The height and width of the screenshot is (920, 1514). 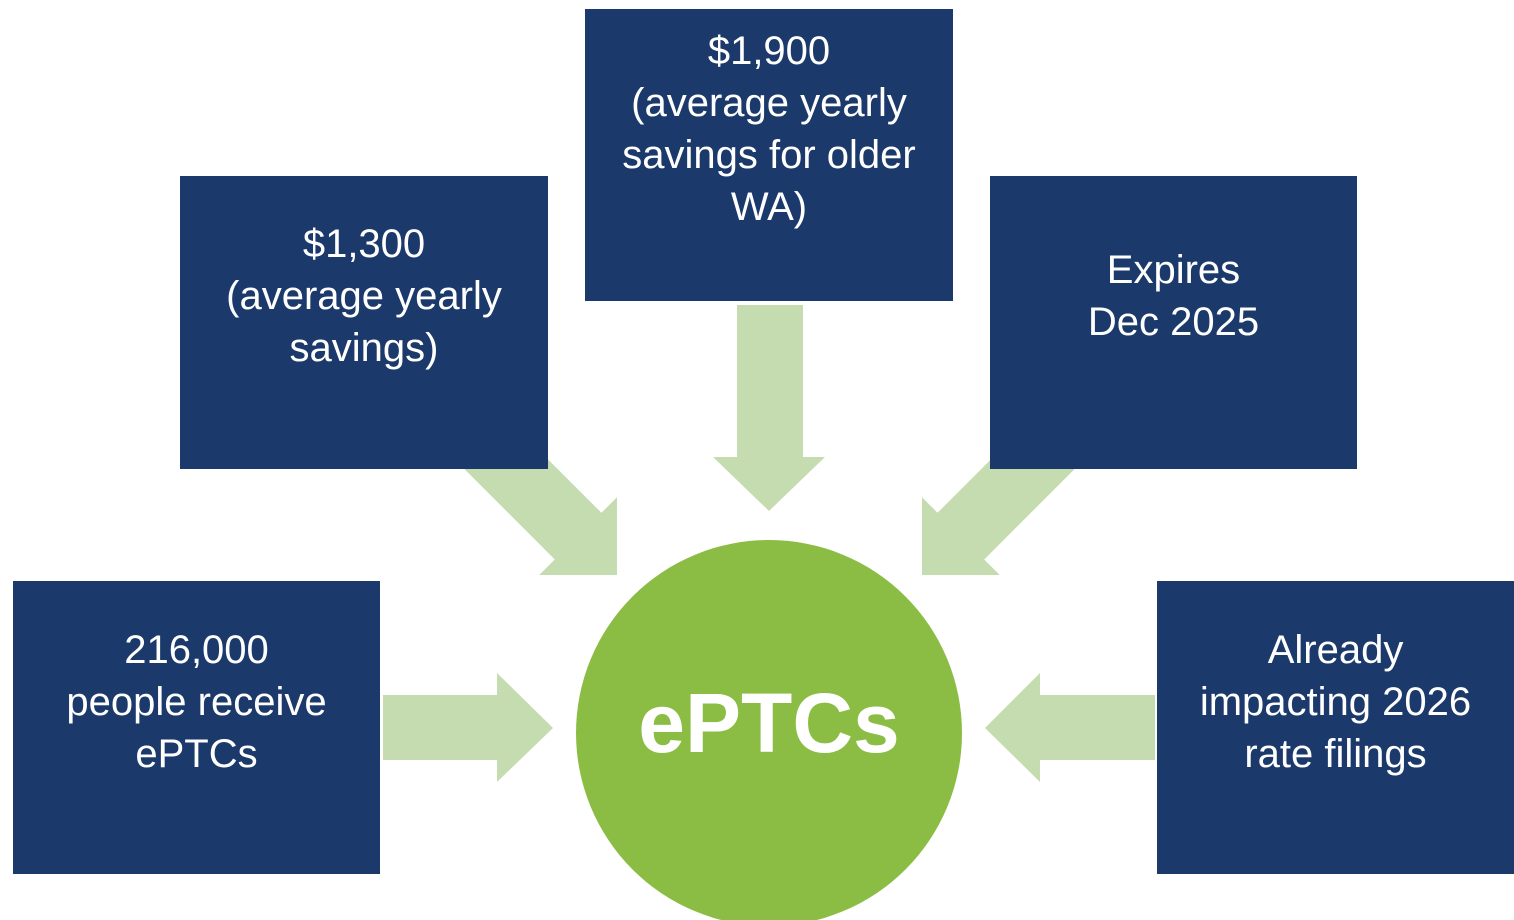 What do you see at coordinates (196, 727) in the screenshot?
I see `node-box: 216,000 people receive ePTCs` at bounding box center [196, 727].